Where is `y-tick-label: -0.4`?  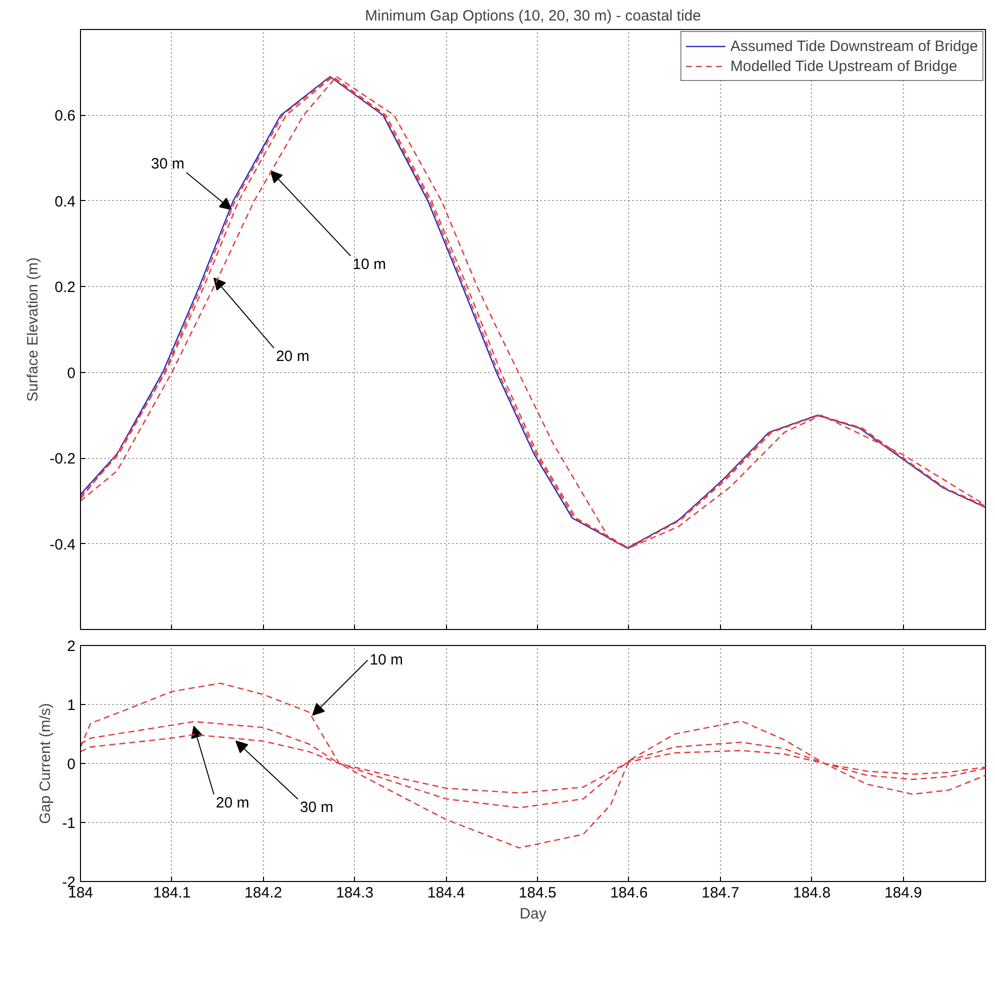
y-tick-label: -0.4 is located at coordinates (63, 545).